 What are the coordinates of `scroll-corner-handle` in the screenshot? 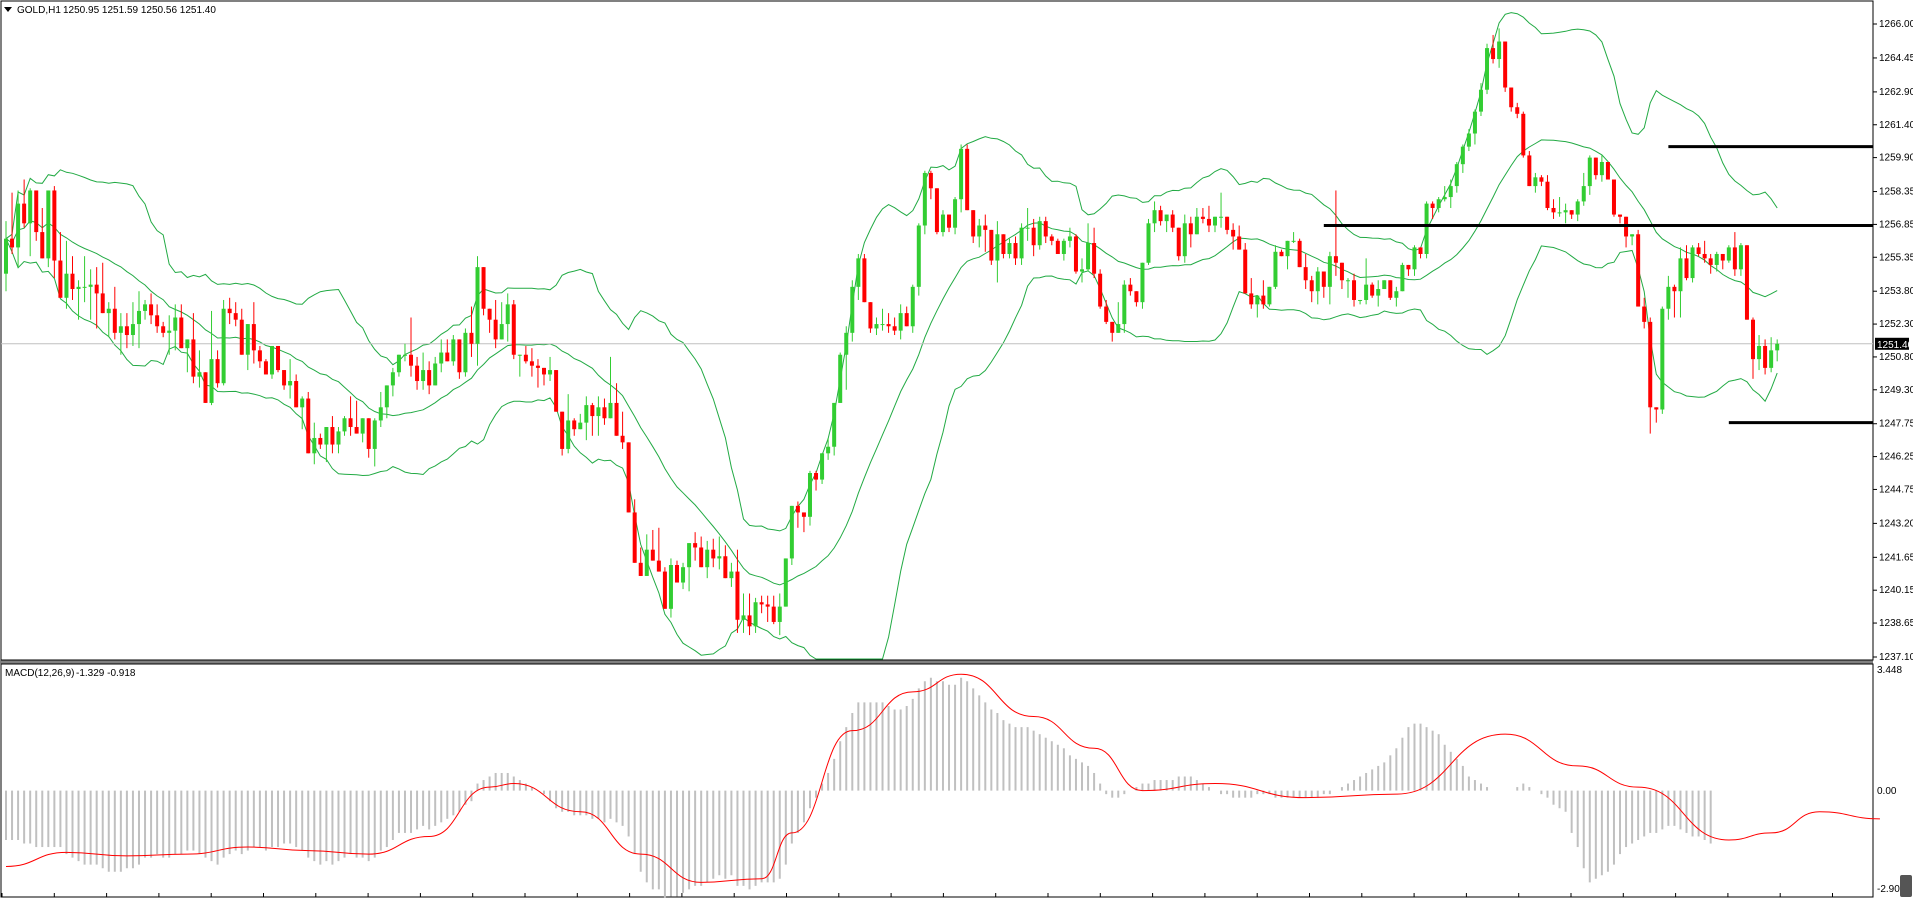 It's located at (1906, 886).